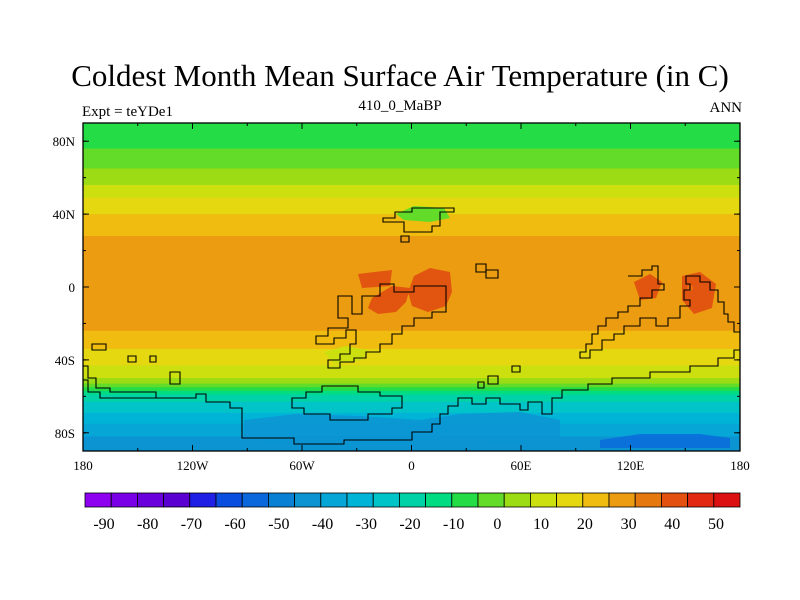 Image resolution: width=800 pixels, height=600 pixels. Describe the element at coordinates (411, 465) in the screenshot. I see `lon-tick-label: 0` at that location.